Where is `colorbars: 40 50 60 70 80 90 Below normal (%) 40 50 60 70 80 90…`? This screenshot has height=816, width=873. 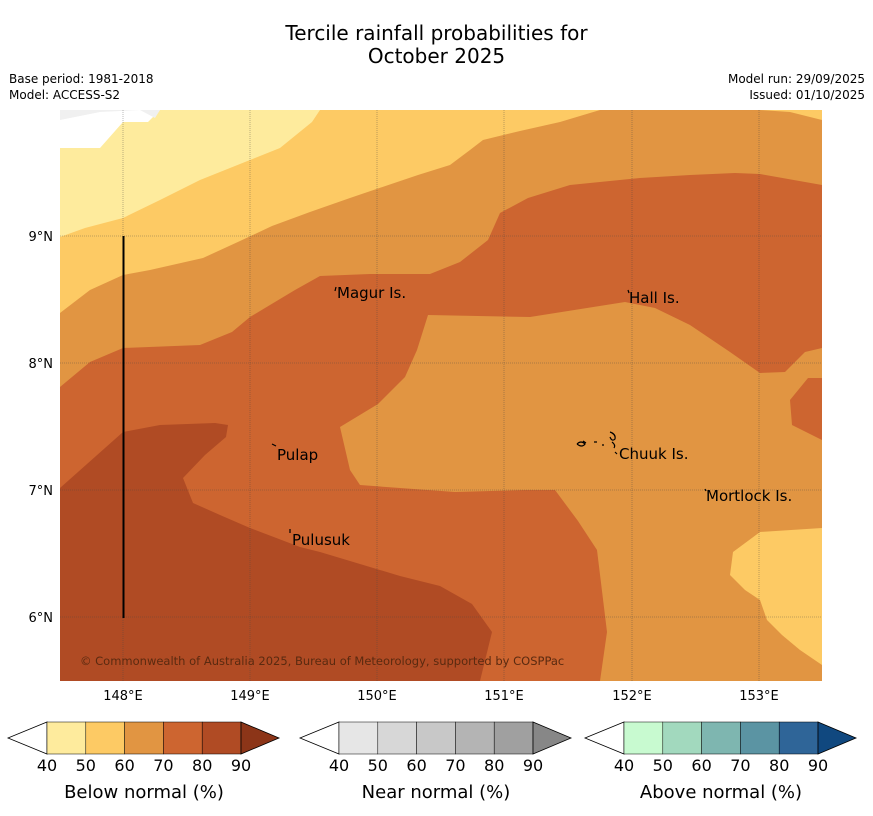 colorbars: 40 50 60 70 80 90 Below normal (%) 40 50 60 70 80 90… is located at coordinates (432, 762).